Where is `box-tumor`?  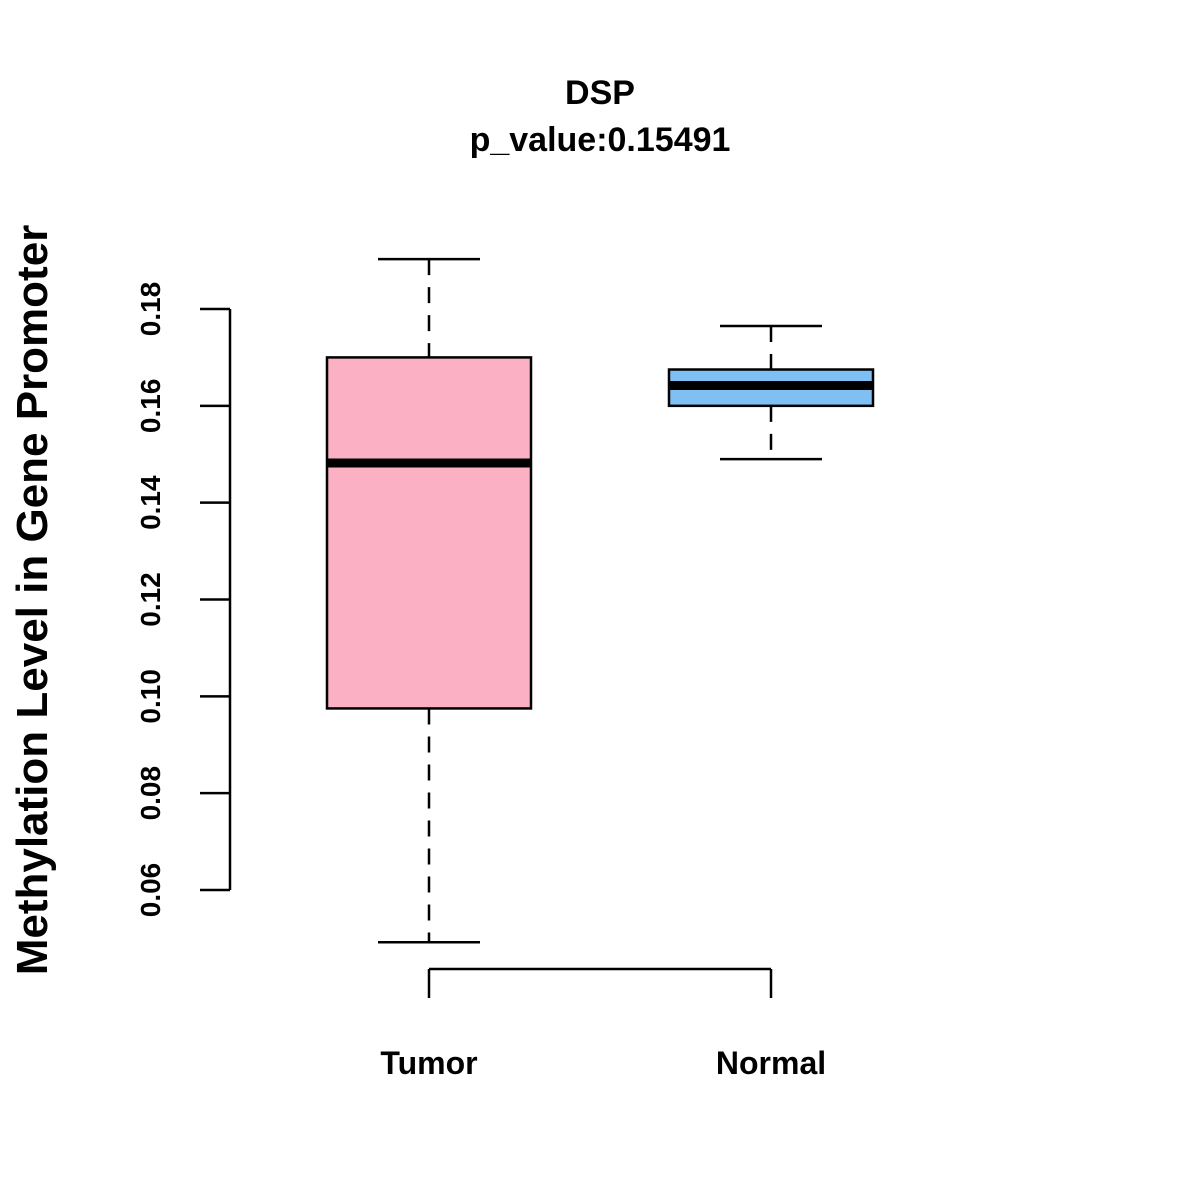
box-tumor is located at coordinates (429, 600).